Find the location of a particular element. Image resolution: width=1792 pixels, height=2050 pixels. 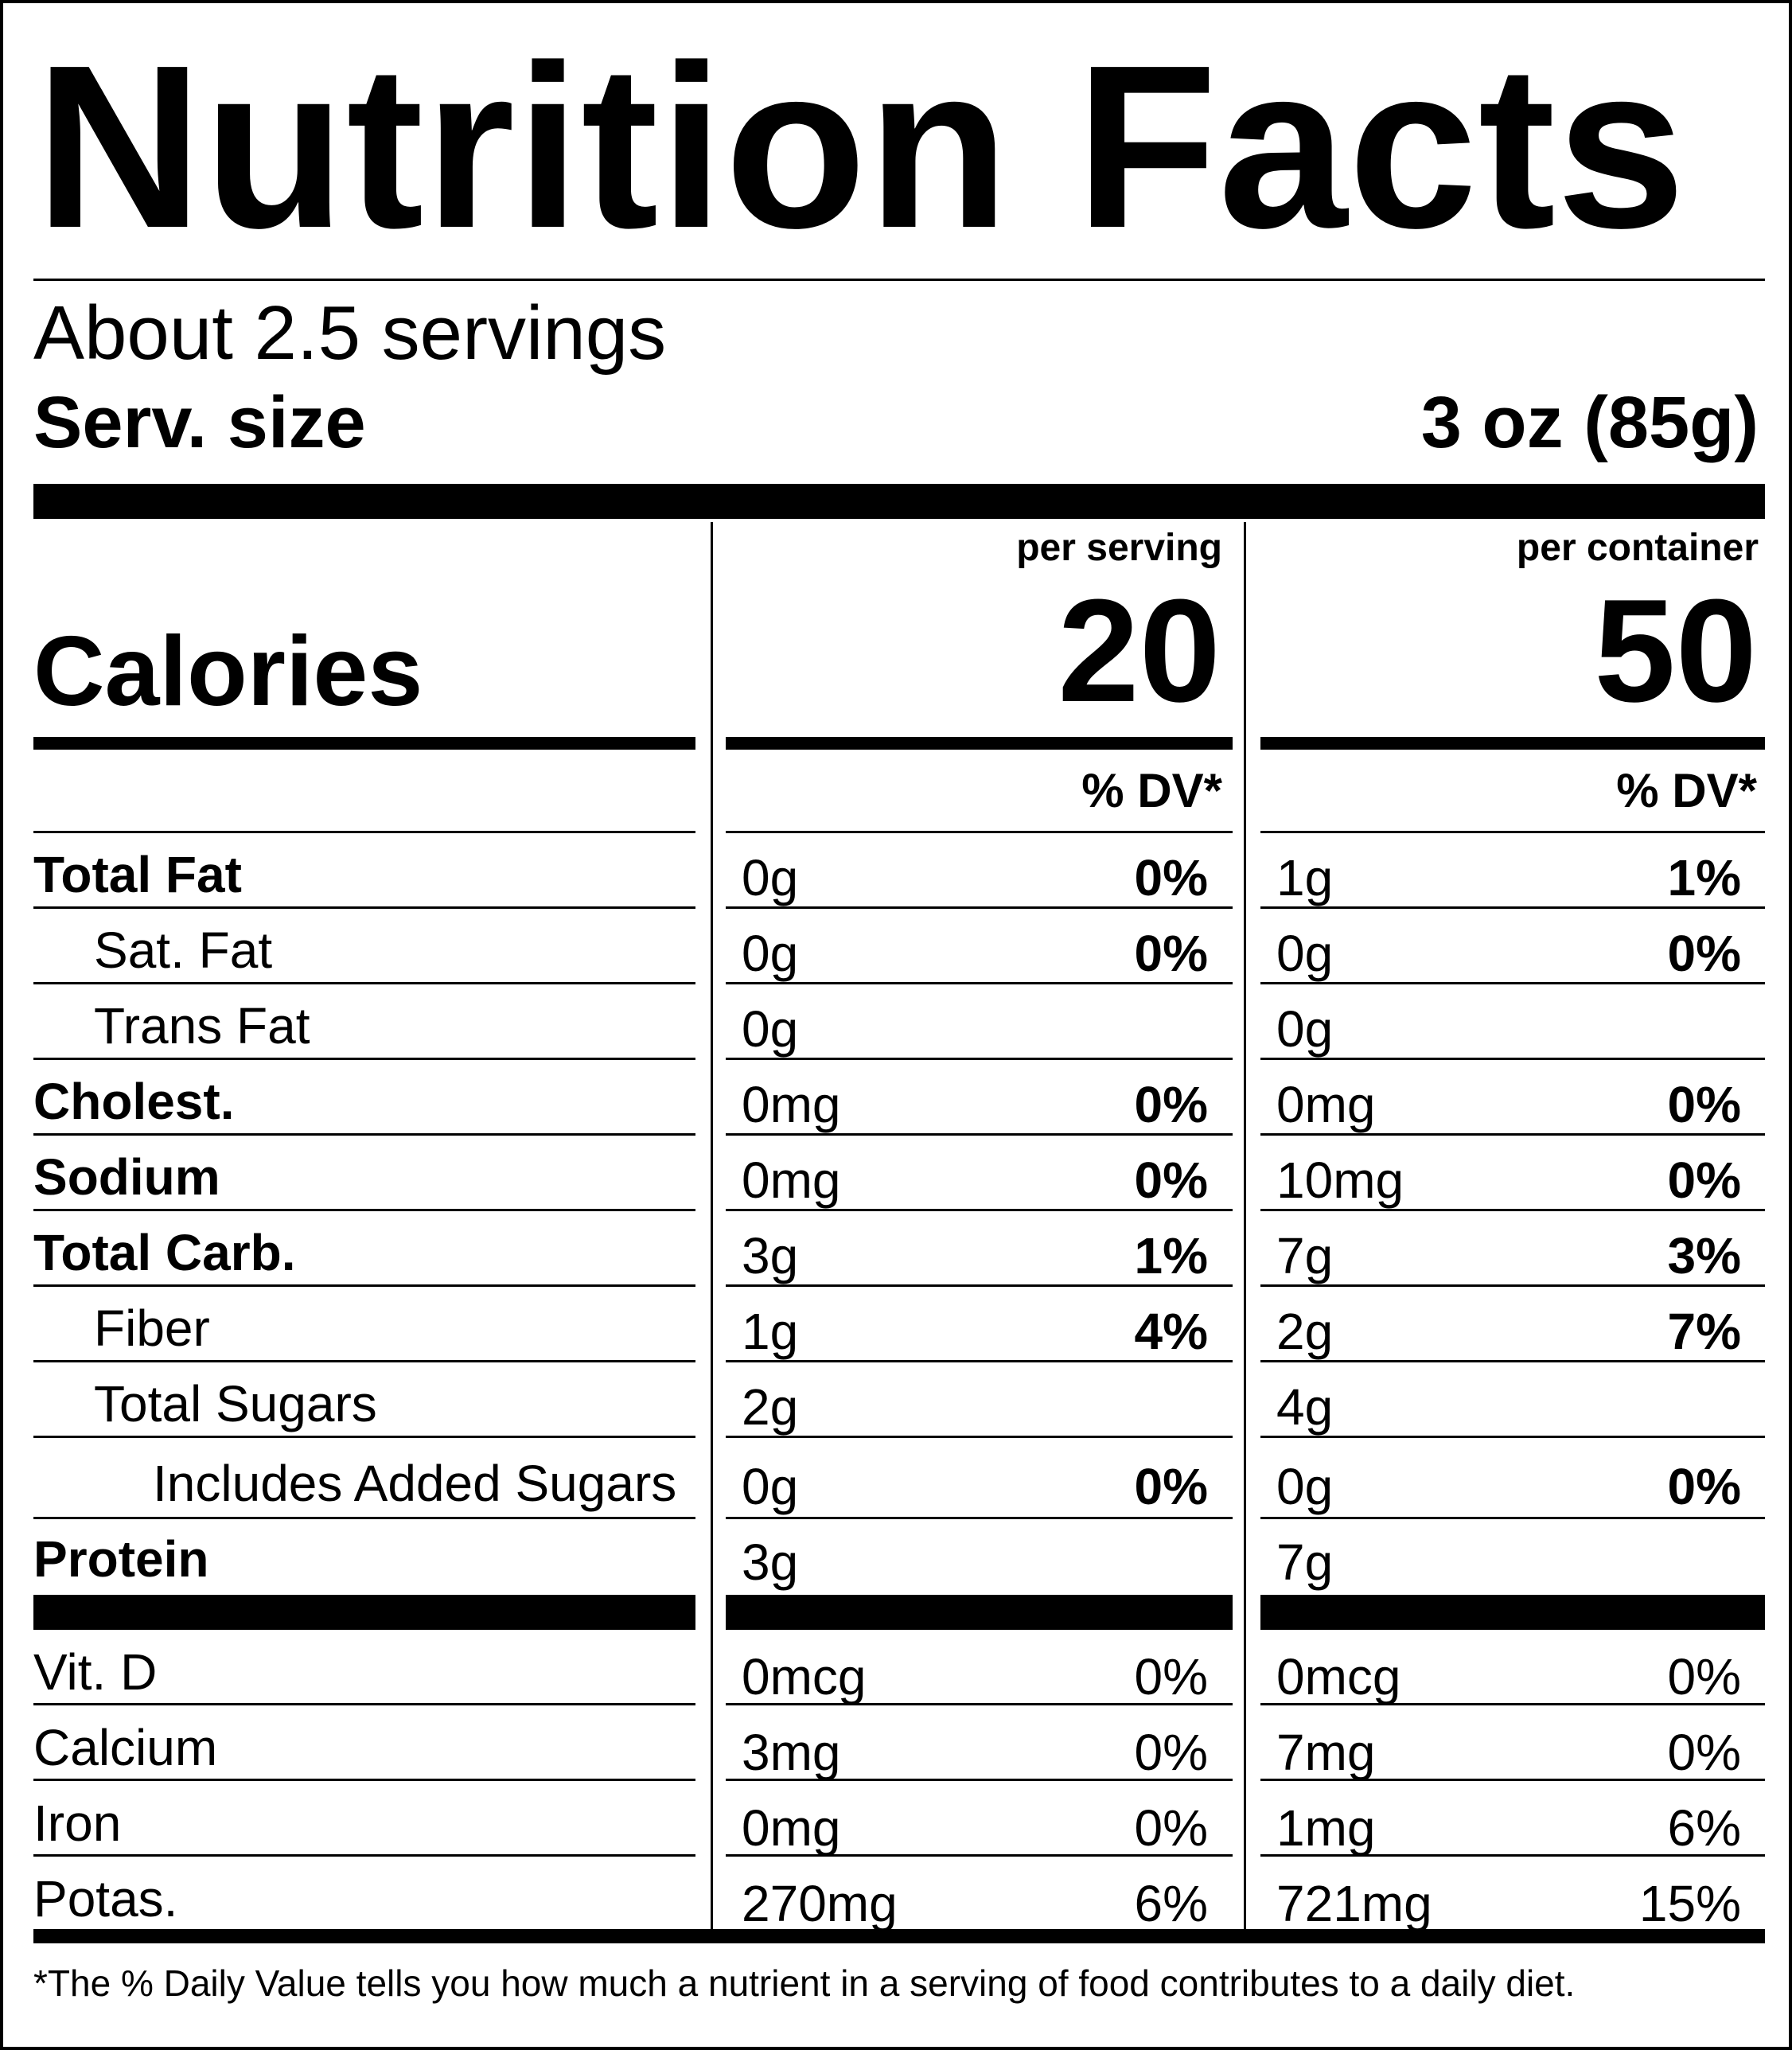

container-amount: 7g is located at coordinates (1305, 1256).